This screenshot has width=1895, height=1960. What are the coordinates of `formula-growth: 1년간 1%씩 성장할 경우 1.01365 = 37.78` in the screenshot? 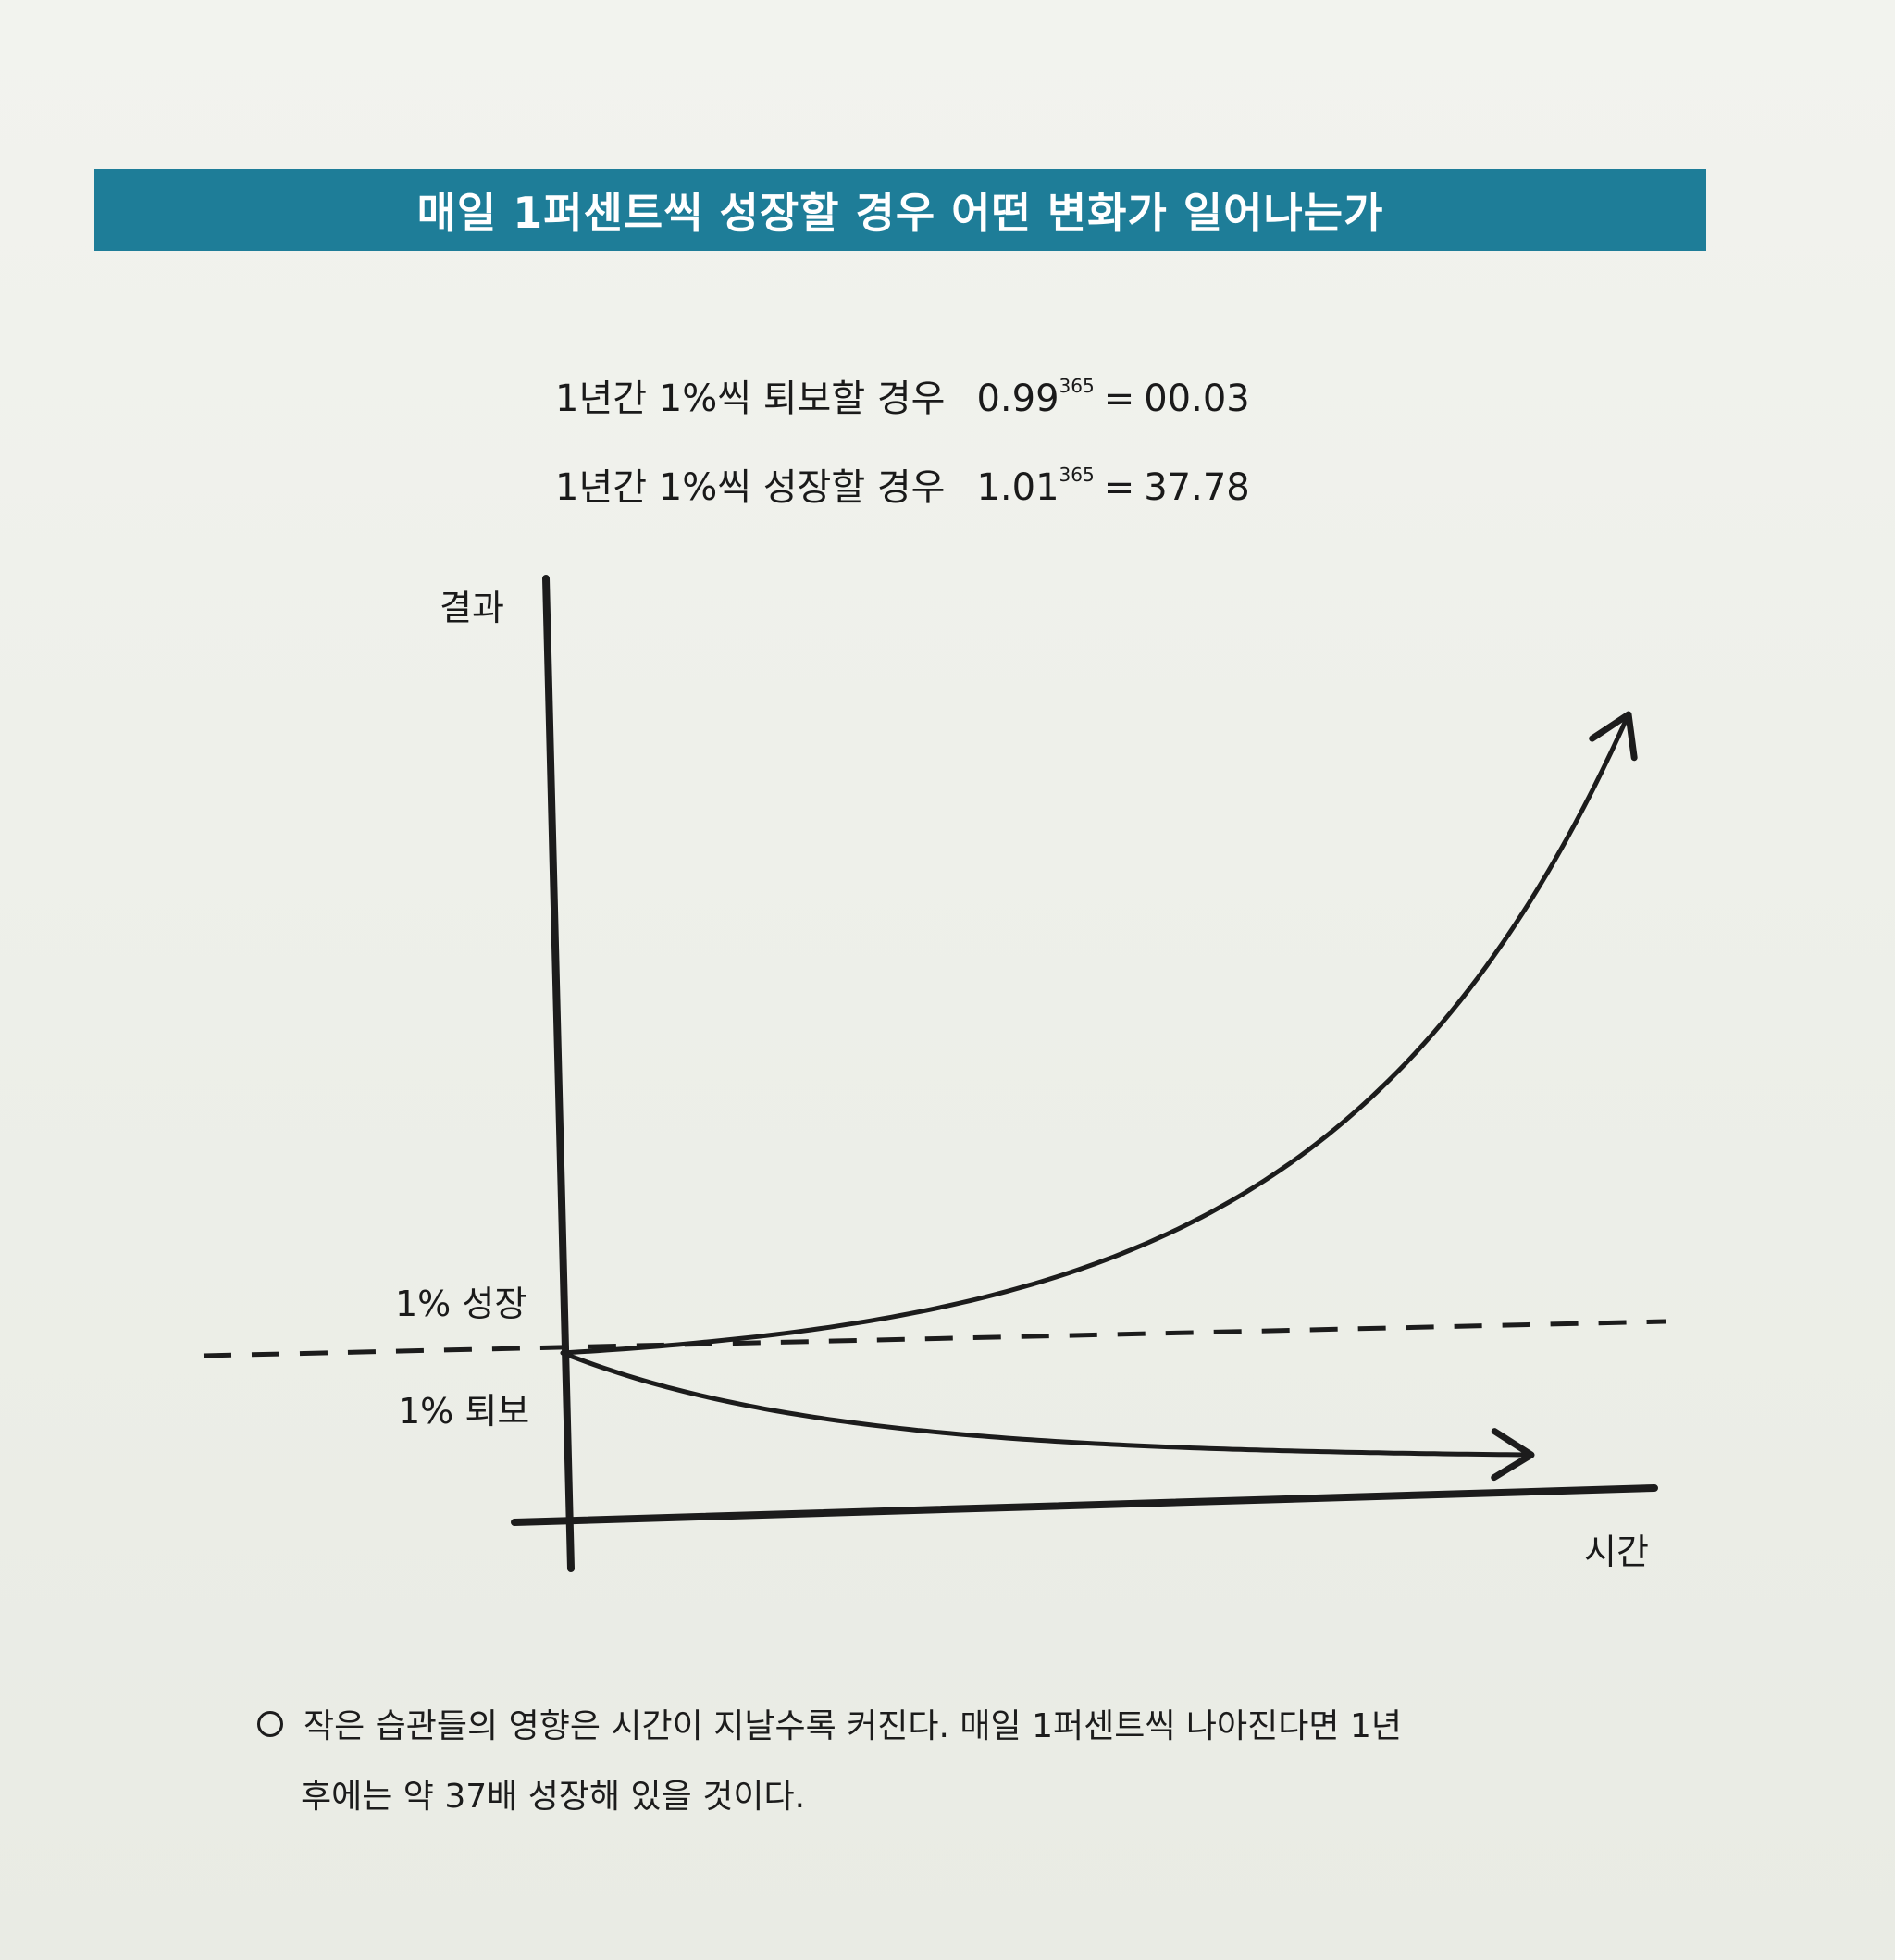 It's located at (902, 484).